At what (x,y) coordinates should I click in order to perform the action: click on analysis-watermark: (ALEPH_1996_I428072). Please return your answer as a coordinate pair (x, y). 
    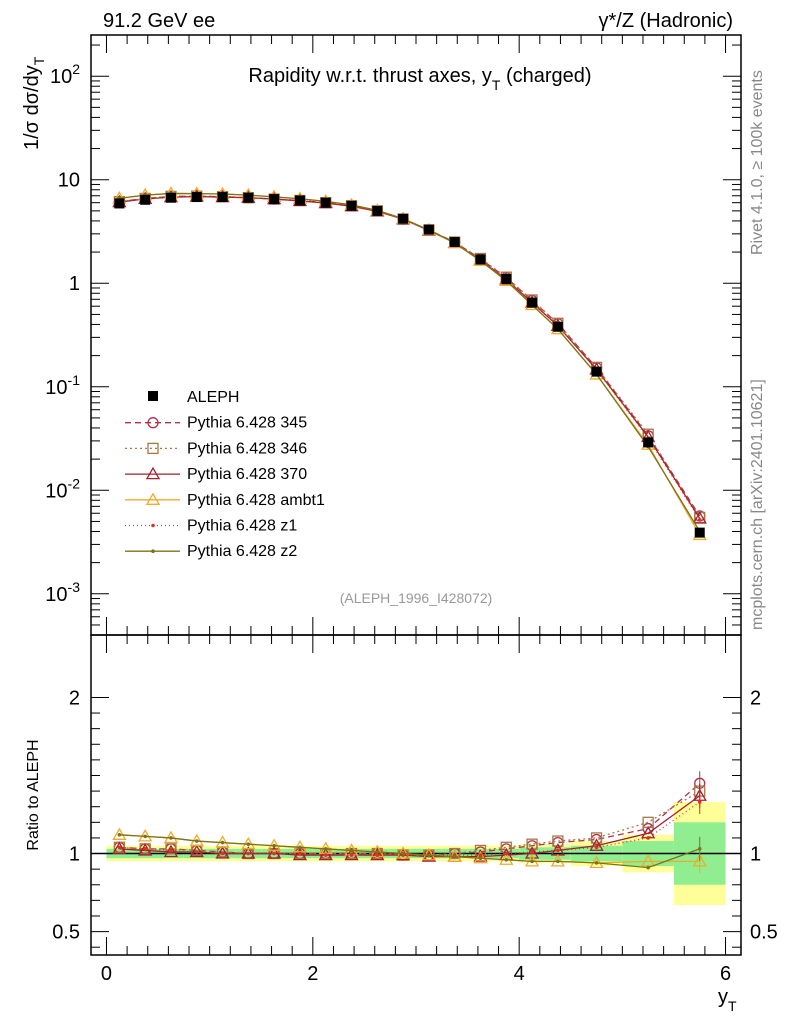
    Looking at the image, I should click on (416, 598).